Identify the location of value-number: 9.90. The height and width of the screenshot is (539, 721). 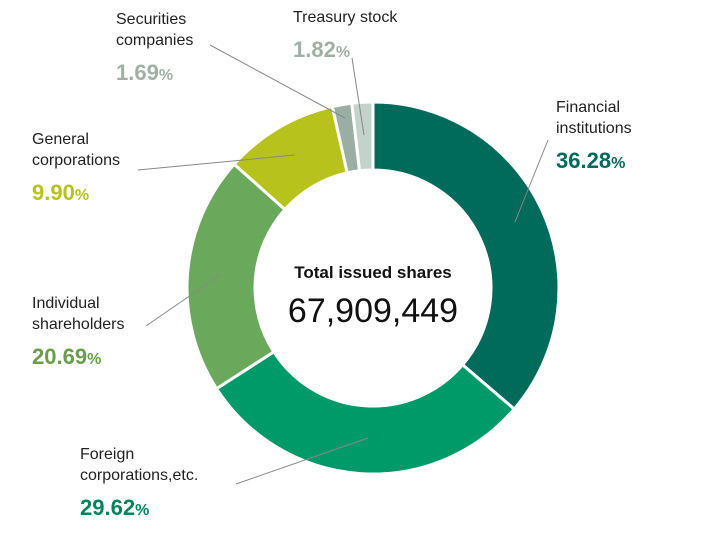
(53, 192).